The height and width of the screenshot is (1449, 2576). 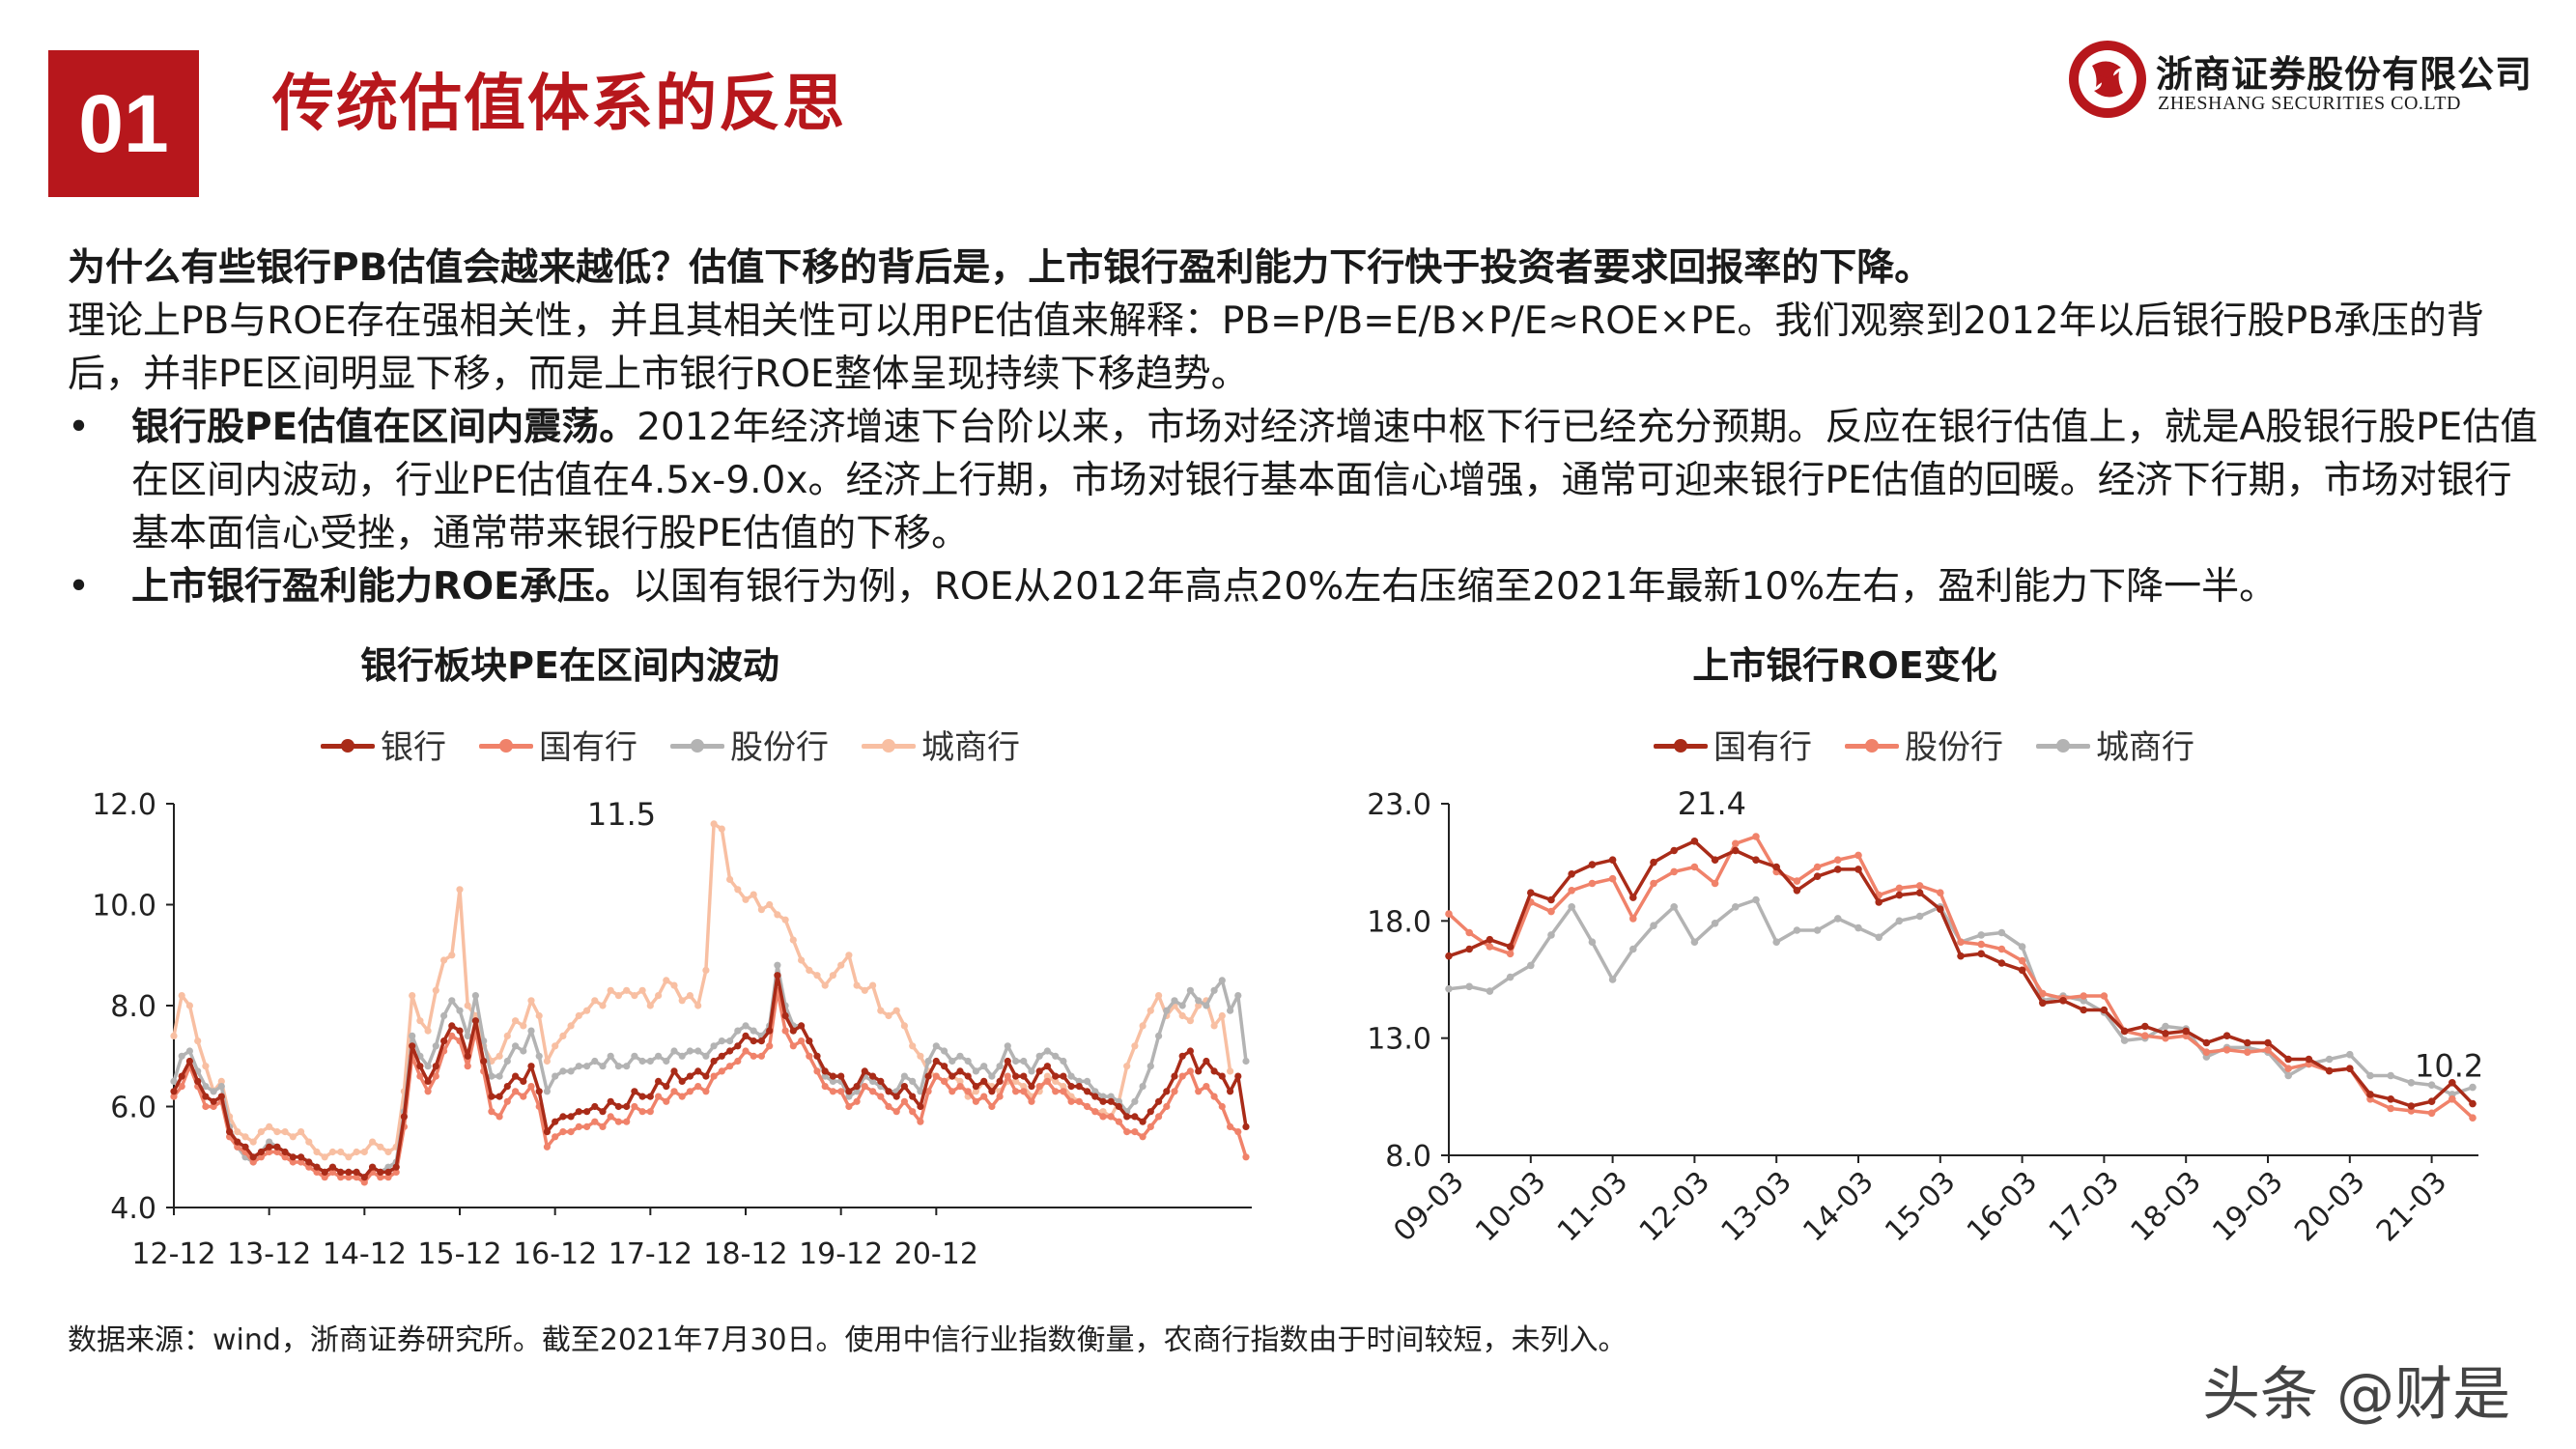 What do you see at coordinates (1954, 747) in the screenshot?
I see `legend-label: 股份行` at bounding box center [1954, 747].